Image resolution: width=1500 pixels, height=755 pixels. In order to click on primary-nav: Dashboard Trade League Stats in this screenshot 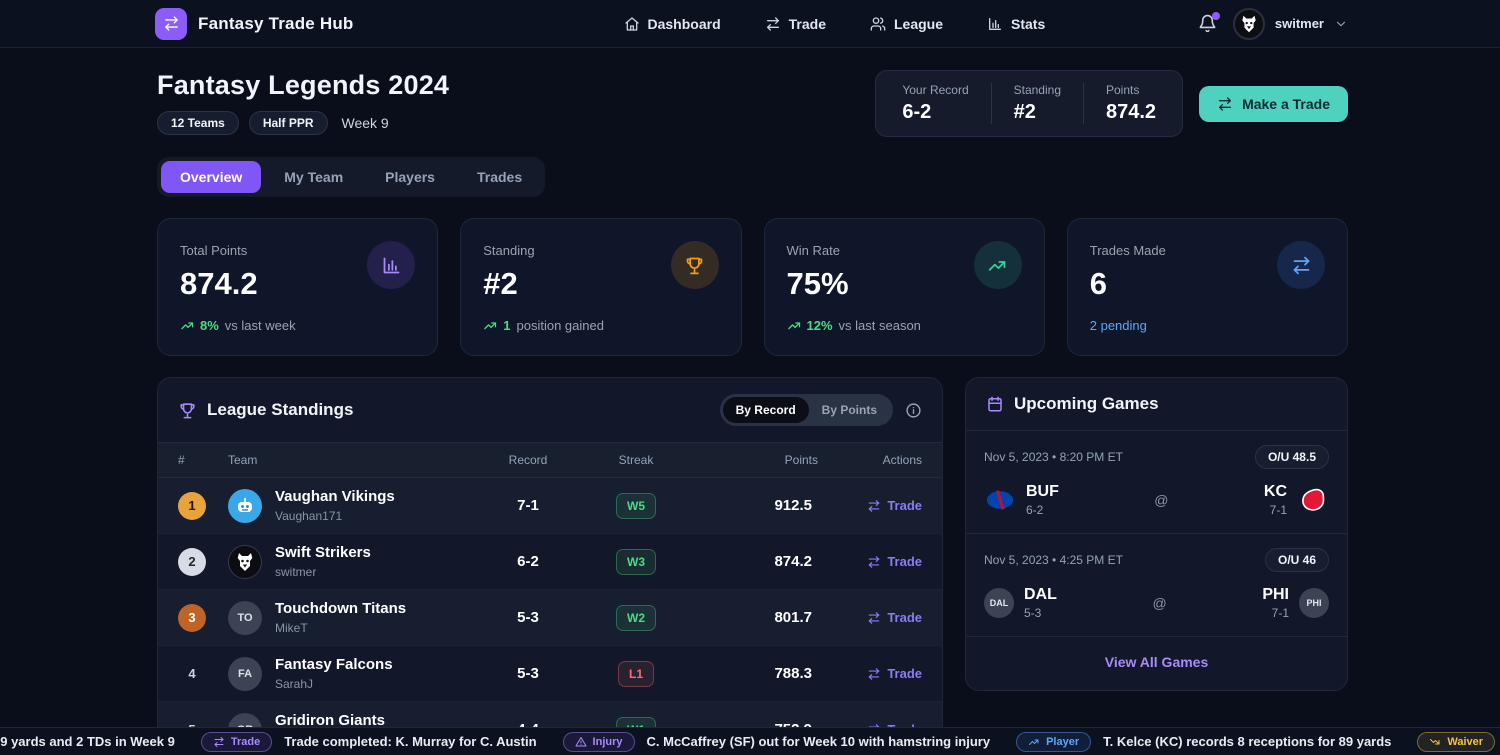, I will do `click(834, 24)`.